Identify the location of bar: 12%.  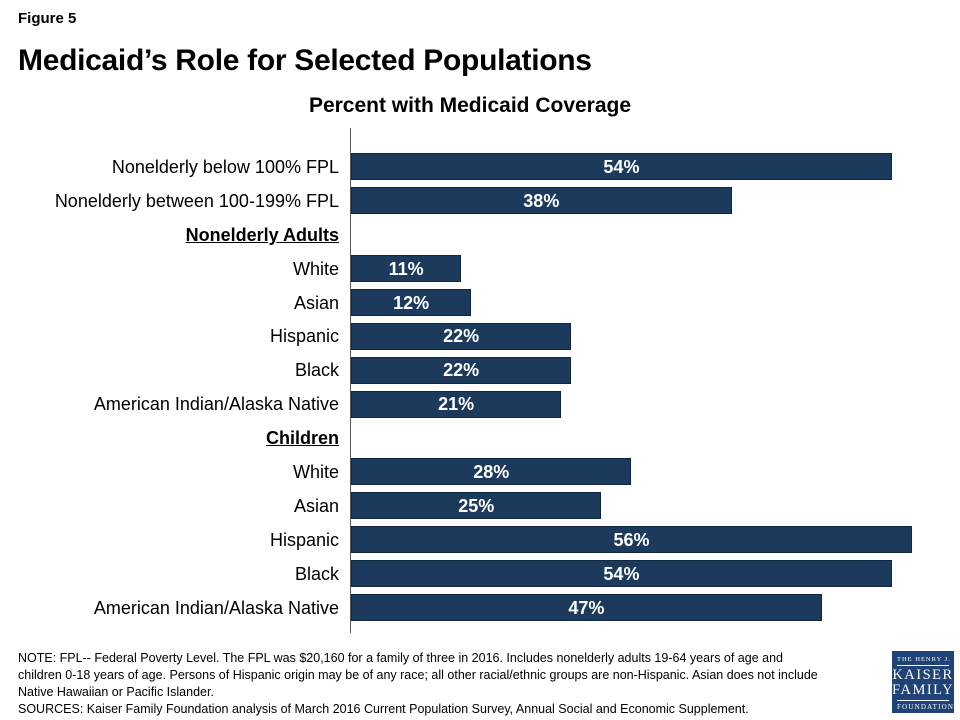
(411, 302).